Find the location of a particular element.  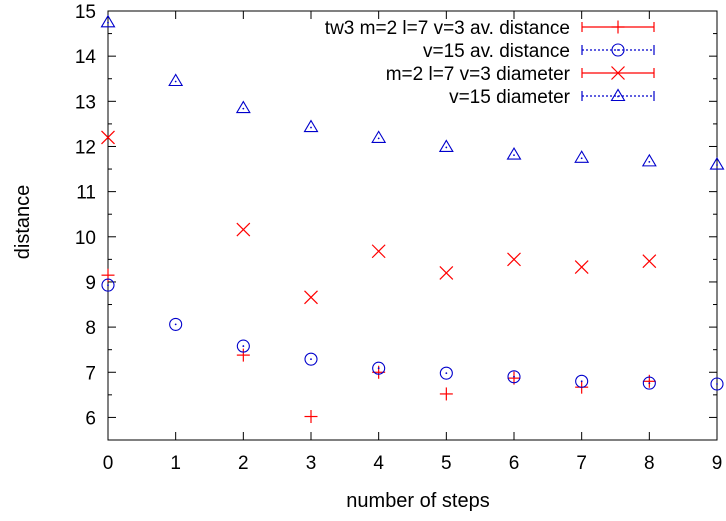

x-tick-label: 9 is located at coordinates (717, 463).